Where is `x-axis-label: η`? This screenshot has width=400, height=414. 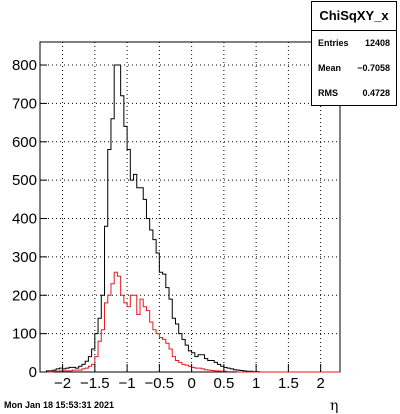 x-axis-label: η is located at coordinates (334, 406).